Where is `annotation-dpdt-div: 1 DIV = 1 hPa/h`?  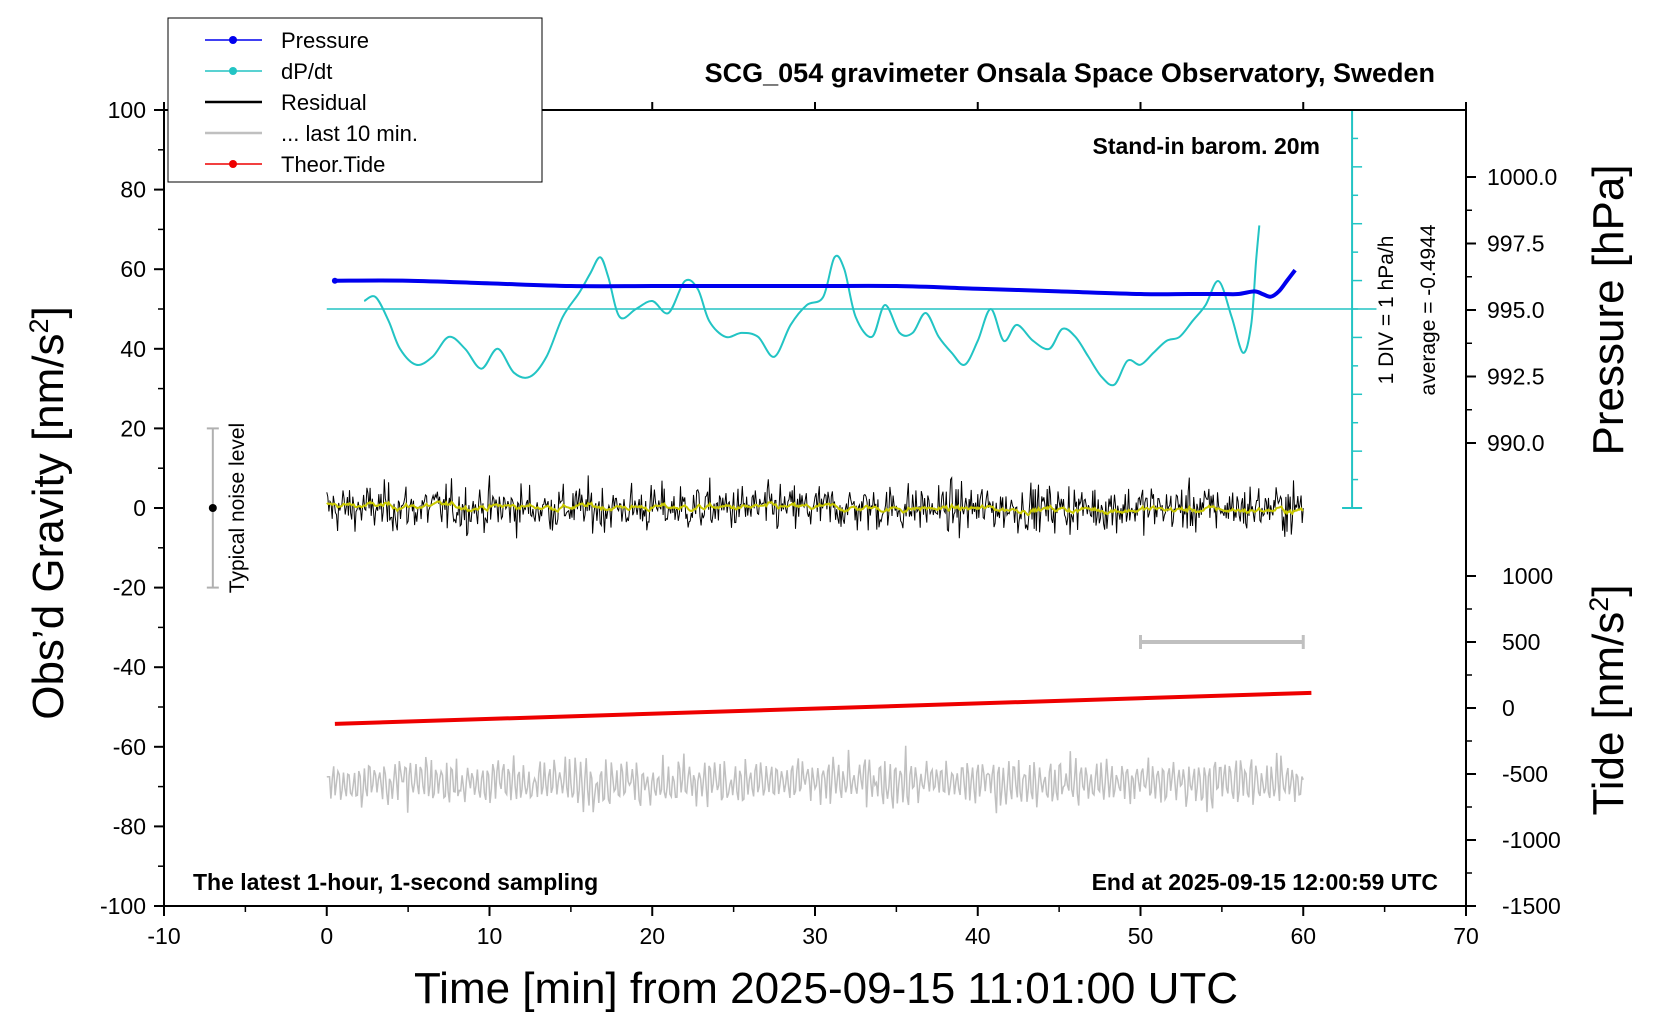 annotation-dpdt-div: 1 DIV = 1 hPa/h is located at coordinates (1386, 310).